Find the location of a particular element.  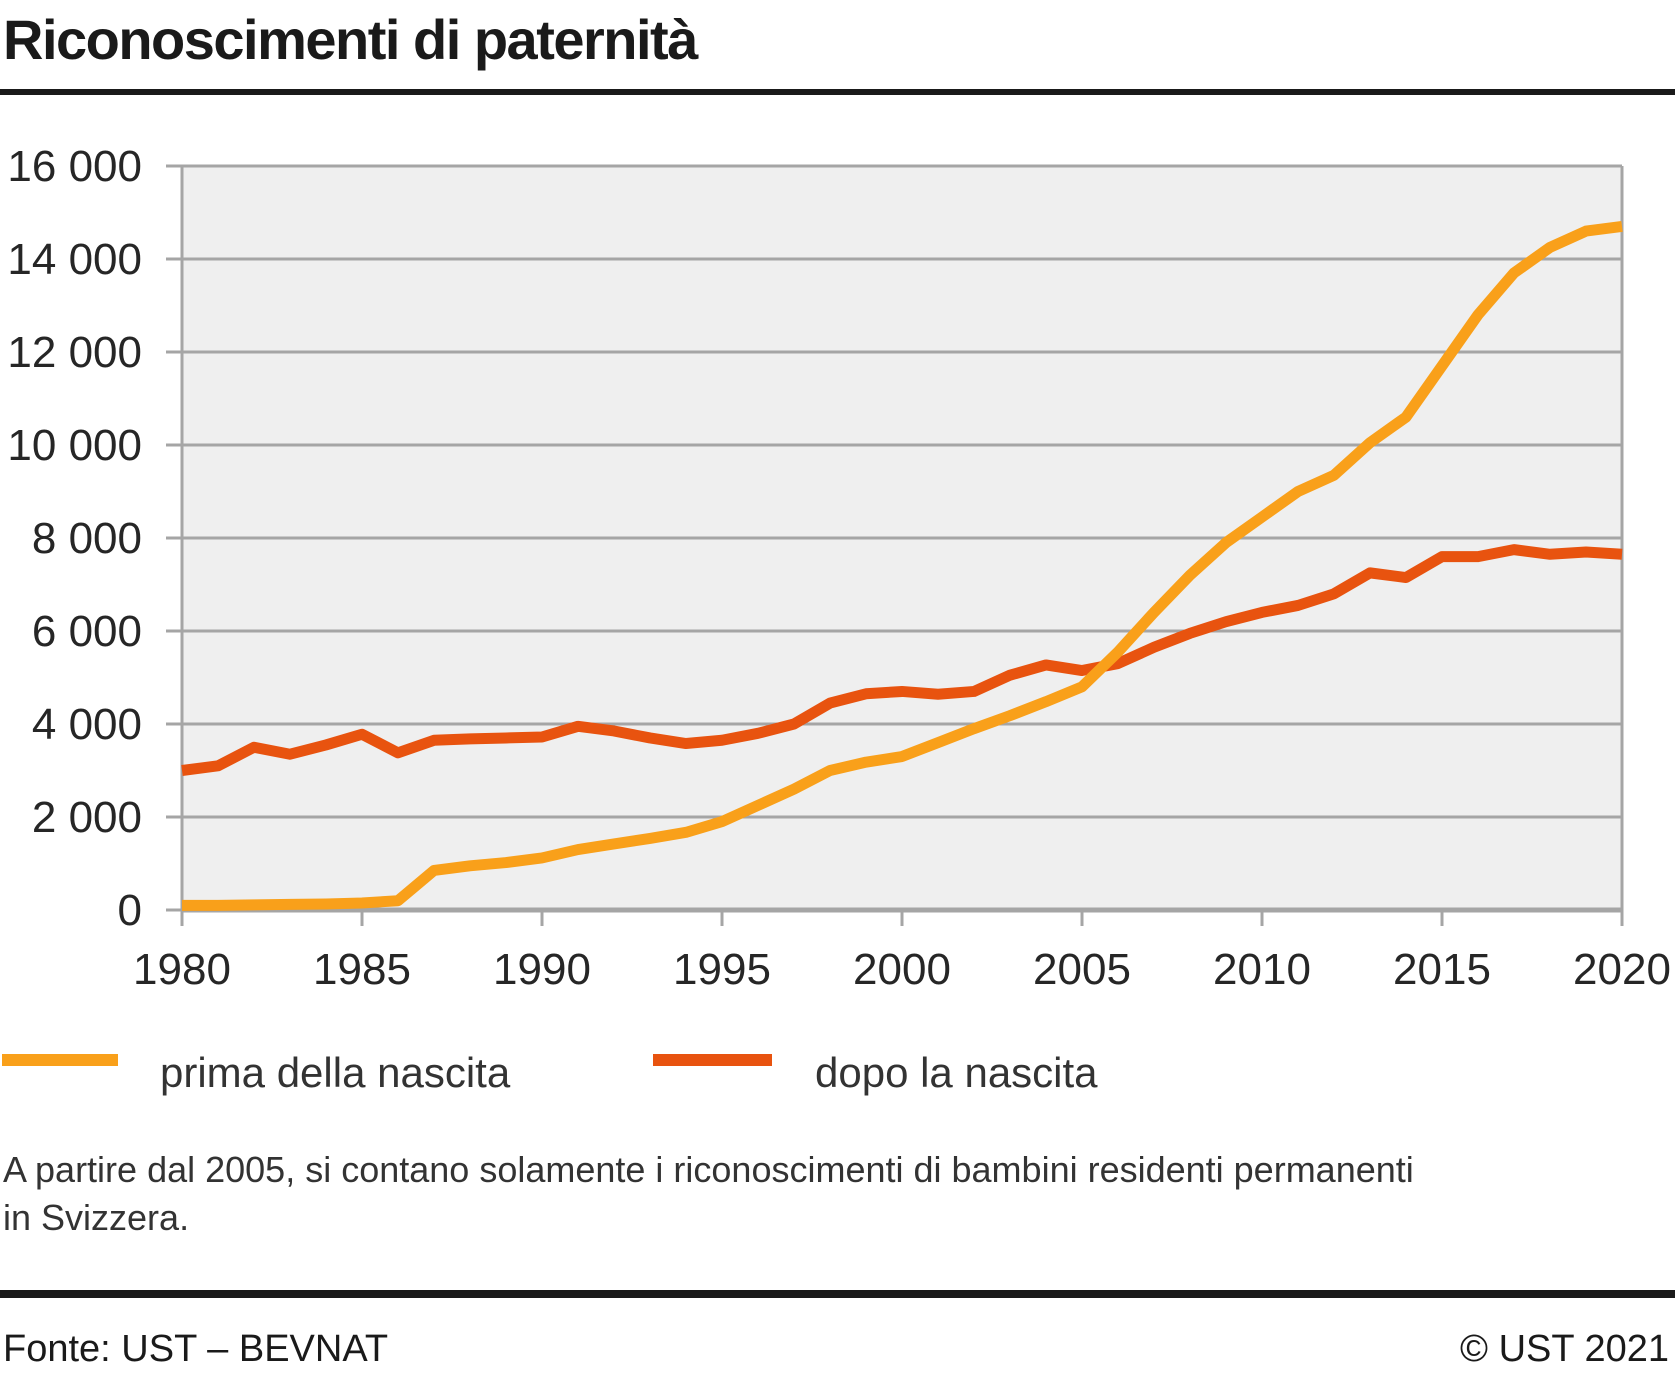

y-tick-label: 16 000 is located at coordinates (74, 166).